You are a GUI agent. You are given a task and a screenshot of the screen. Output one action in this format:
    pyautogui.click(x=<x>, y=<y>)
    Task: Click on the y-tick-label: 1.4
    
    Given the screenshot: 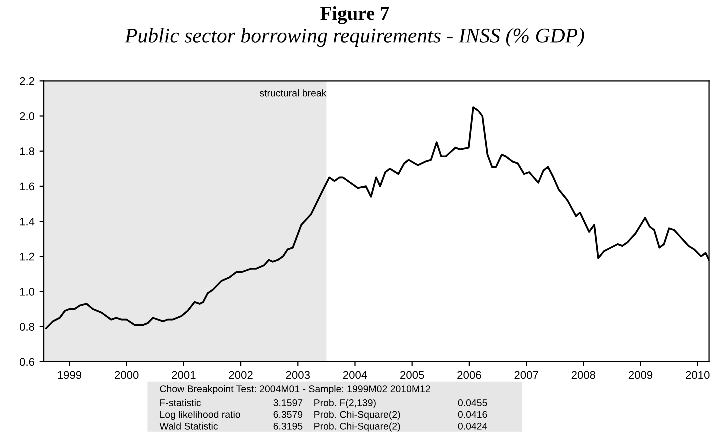 What is the action you would take?
    pyautogui.click(x=27, y=222)
    